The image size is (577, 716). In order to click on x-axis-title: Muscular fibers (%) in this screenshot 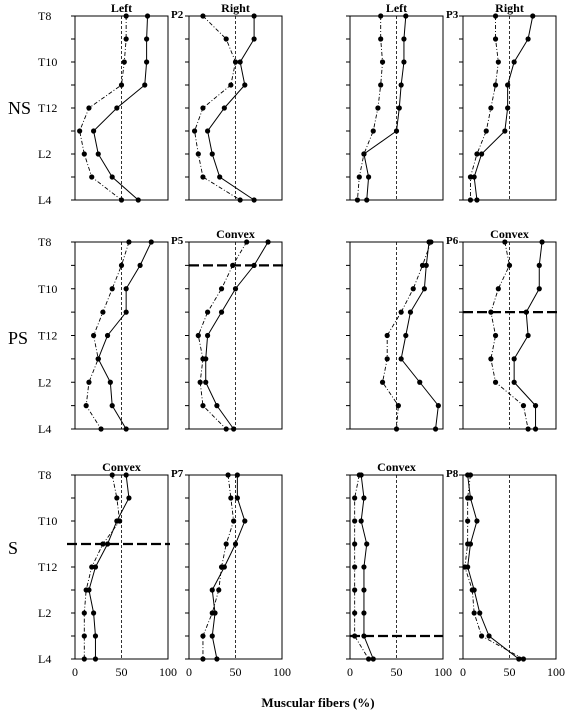, I will do `click(317, 702)`.